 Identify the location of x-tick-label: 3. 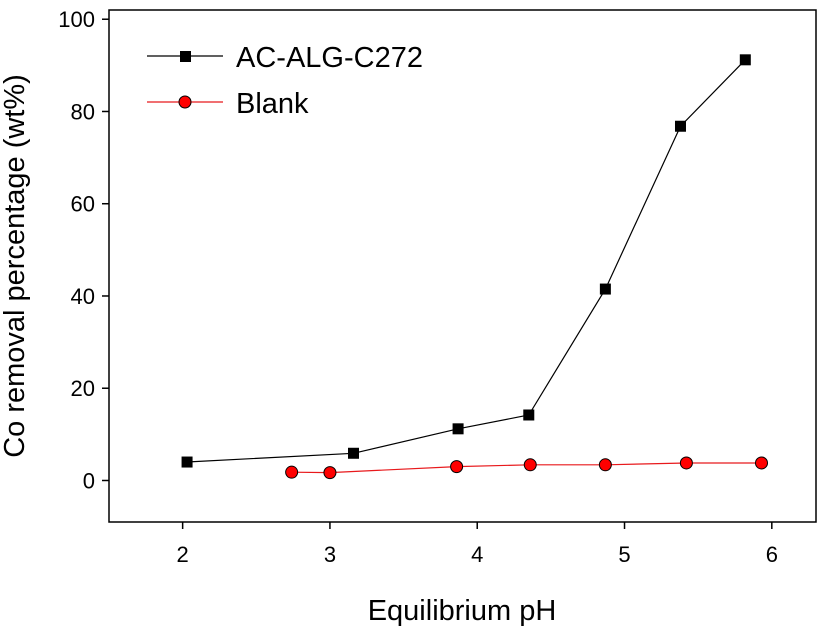
(330, 554).